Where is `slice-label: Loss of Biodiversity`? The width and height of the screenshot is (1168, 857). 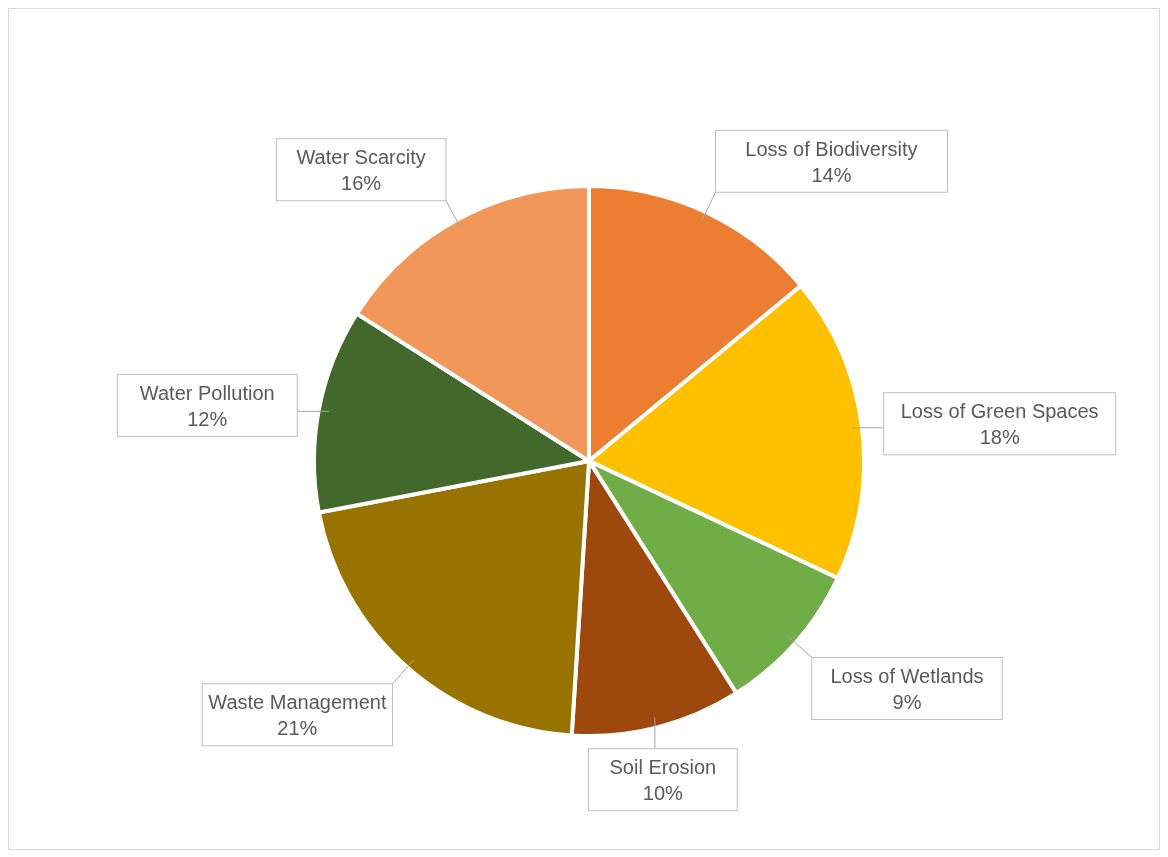 slice-label: Loss of Biodiversity is located at coordinates (831, 148).